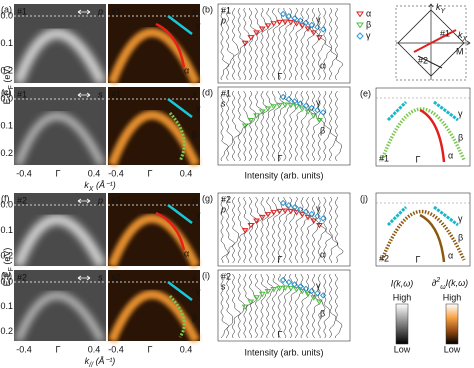 This screenshot has height=368, width=474. What do you see at coordinates (6, 9) in the screenshot?
I see `panel-label: (a)` at bounding box center [6, 9].